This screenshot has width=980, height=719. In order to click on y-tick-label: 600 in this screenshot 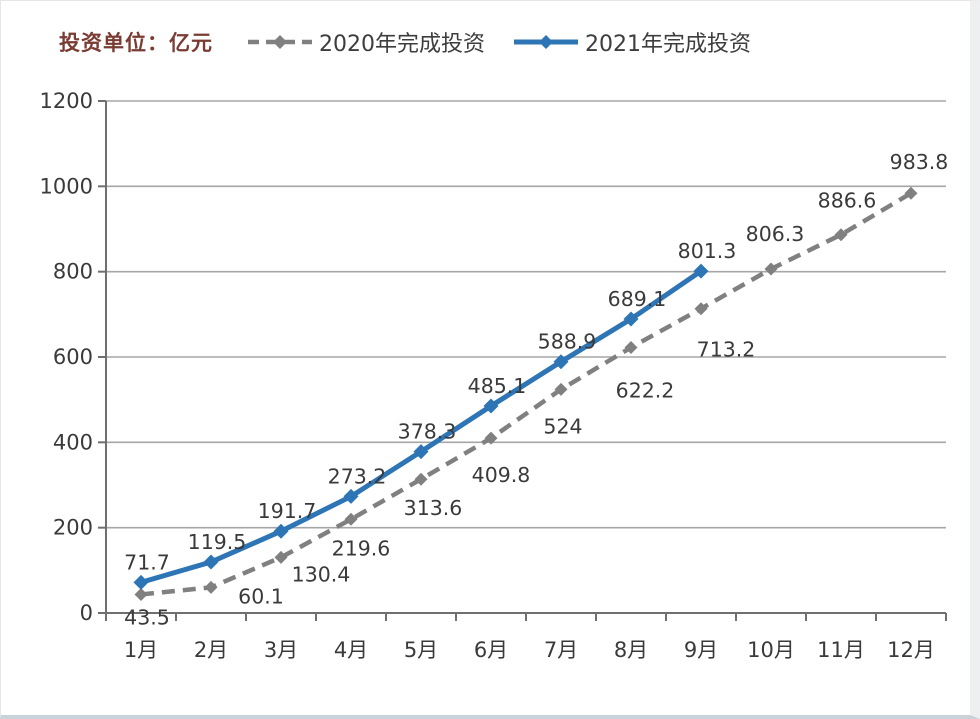, I will do `click(73, 357)`.